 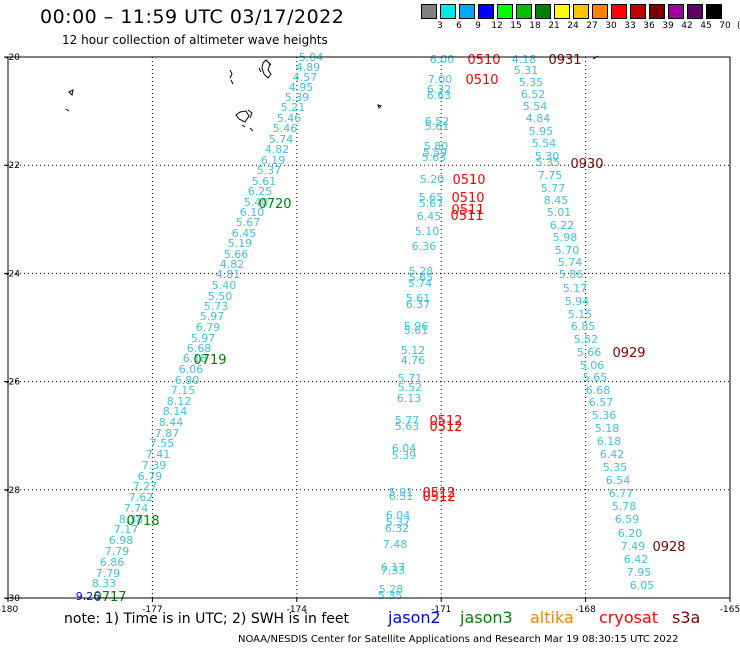 I want to click on wave-height-label: 8.12, so click(x=179, y=401).